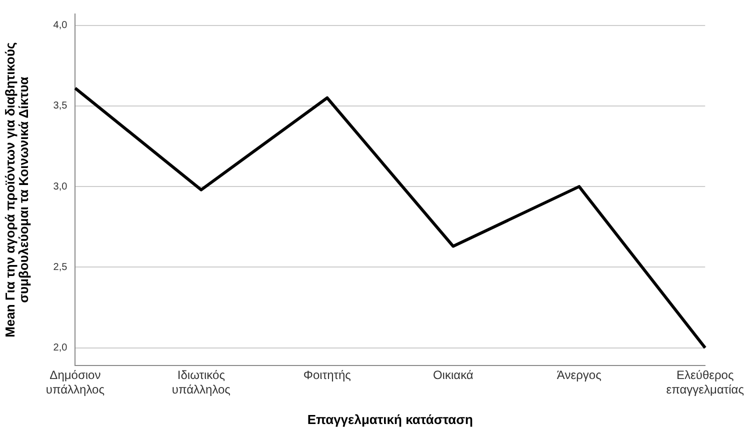  Describe the element at coordinates (390, 419) in the screenshot. I see `x-axis-title: Επαγγελματική κατάσταση` at that location.